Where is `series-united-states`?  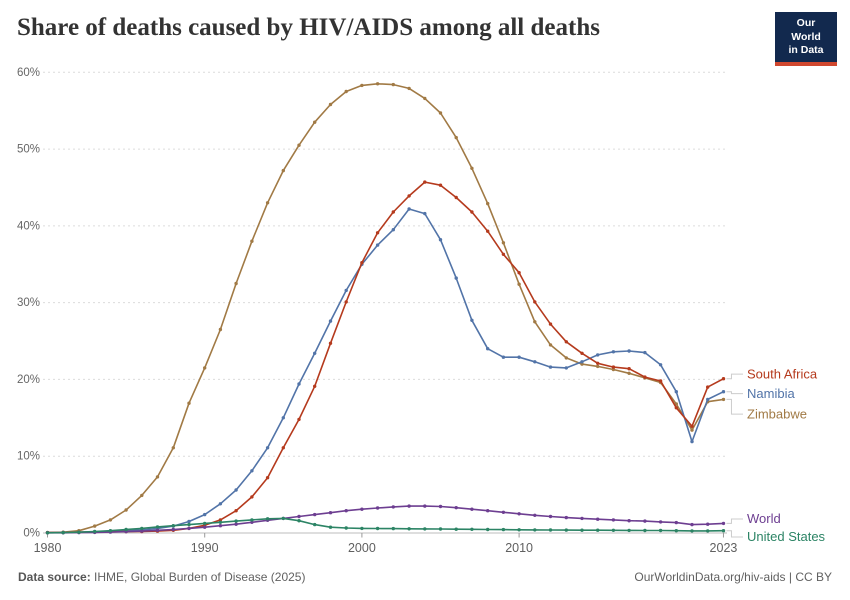
series-united-states is located at coordinates (385, 525).